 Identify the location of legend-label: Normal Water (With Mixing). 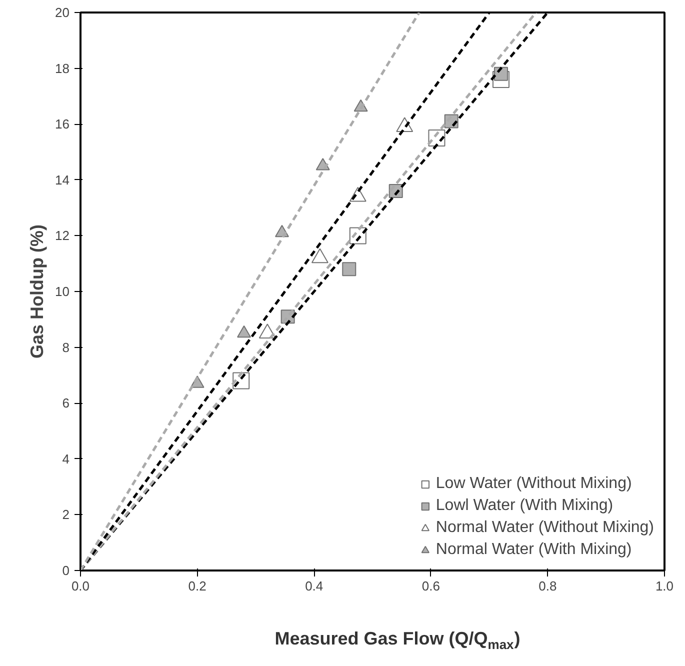
(534, 550).